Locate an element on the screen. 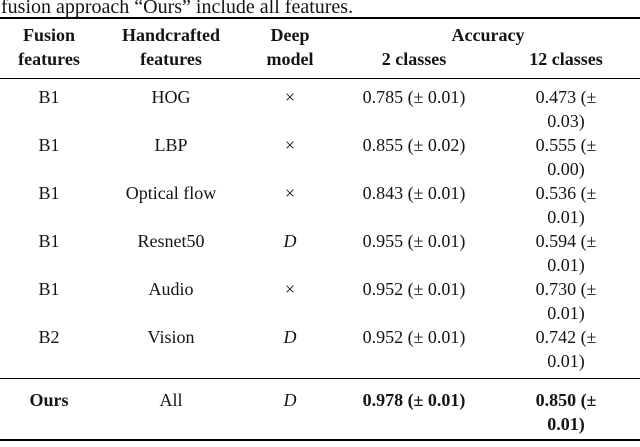  cell-handcrafted-features: Audio is located at coordinates (171, 289).